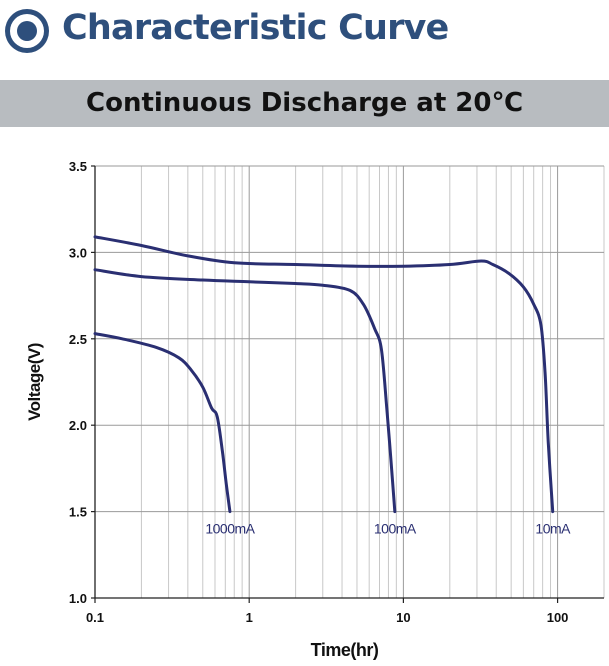 Image resolution: width=609 pixels, height=666 pixels. I want to click on y-tick-label: 1.5, so click(78, 512).